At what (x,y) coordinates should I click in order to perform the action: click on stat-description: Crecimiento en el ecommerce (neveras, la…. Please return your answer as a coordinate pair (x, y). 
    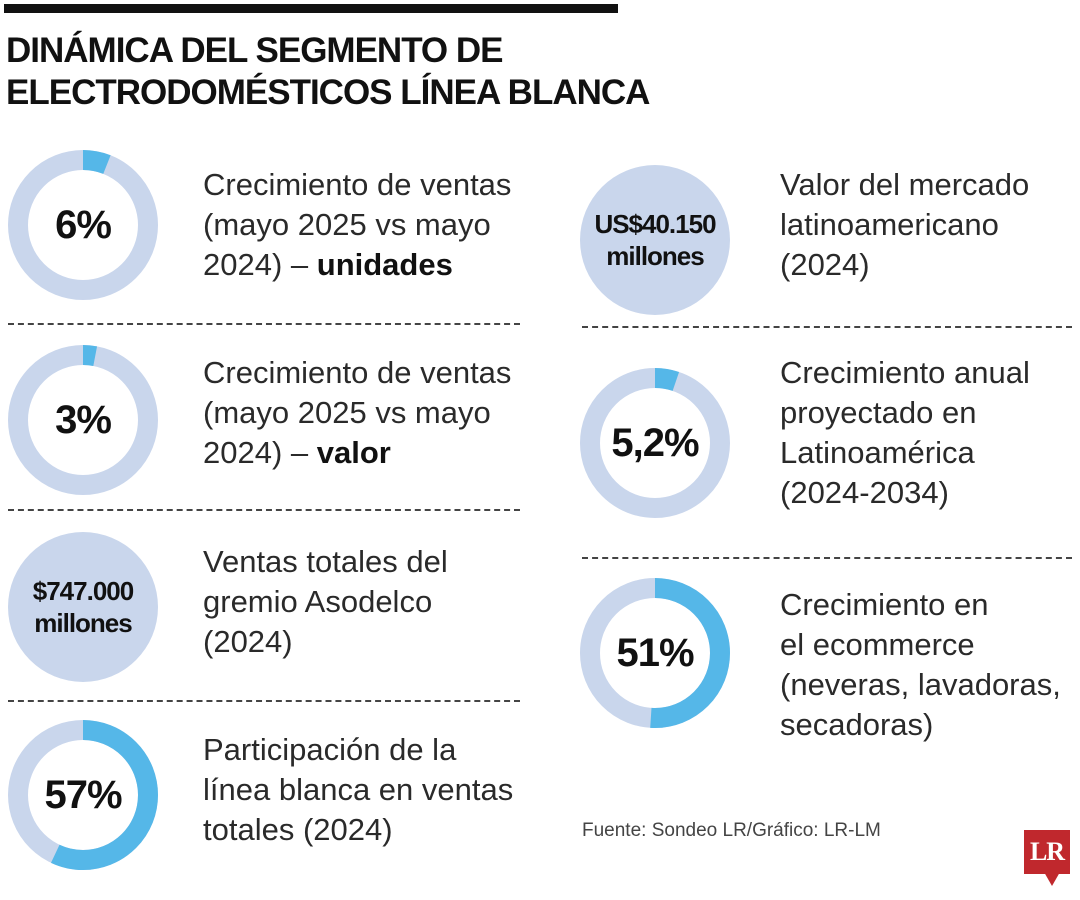
    Looking at the image, I should click on (920, 665).